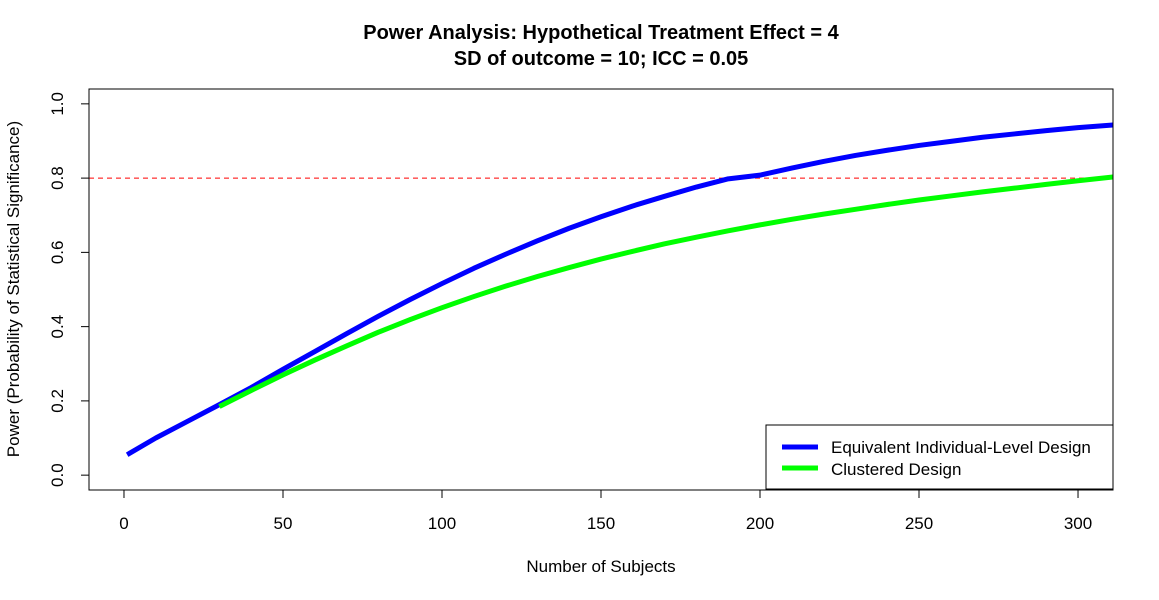  What do you see at coordinates (442, 523) in the screenshot?
I see `x-tick-label: 100` at bounding box center [442, 523].